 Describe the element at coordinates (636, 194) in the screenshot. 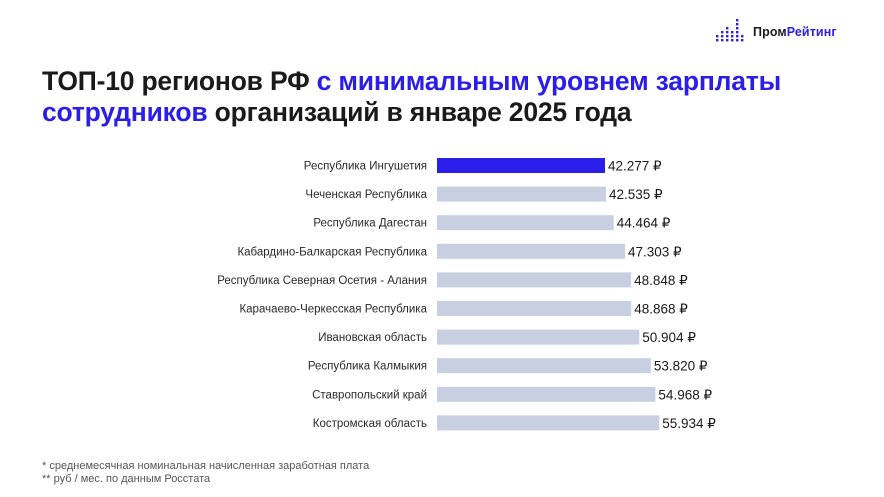

I see `value-label: 42.535 ₽` at that location.